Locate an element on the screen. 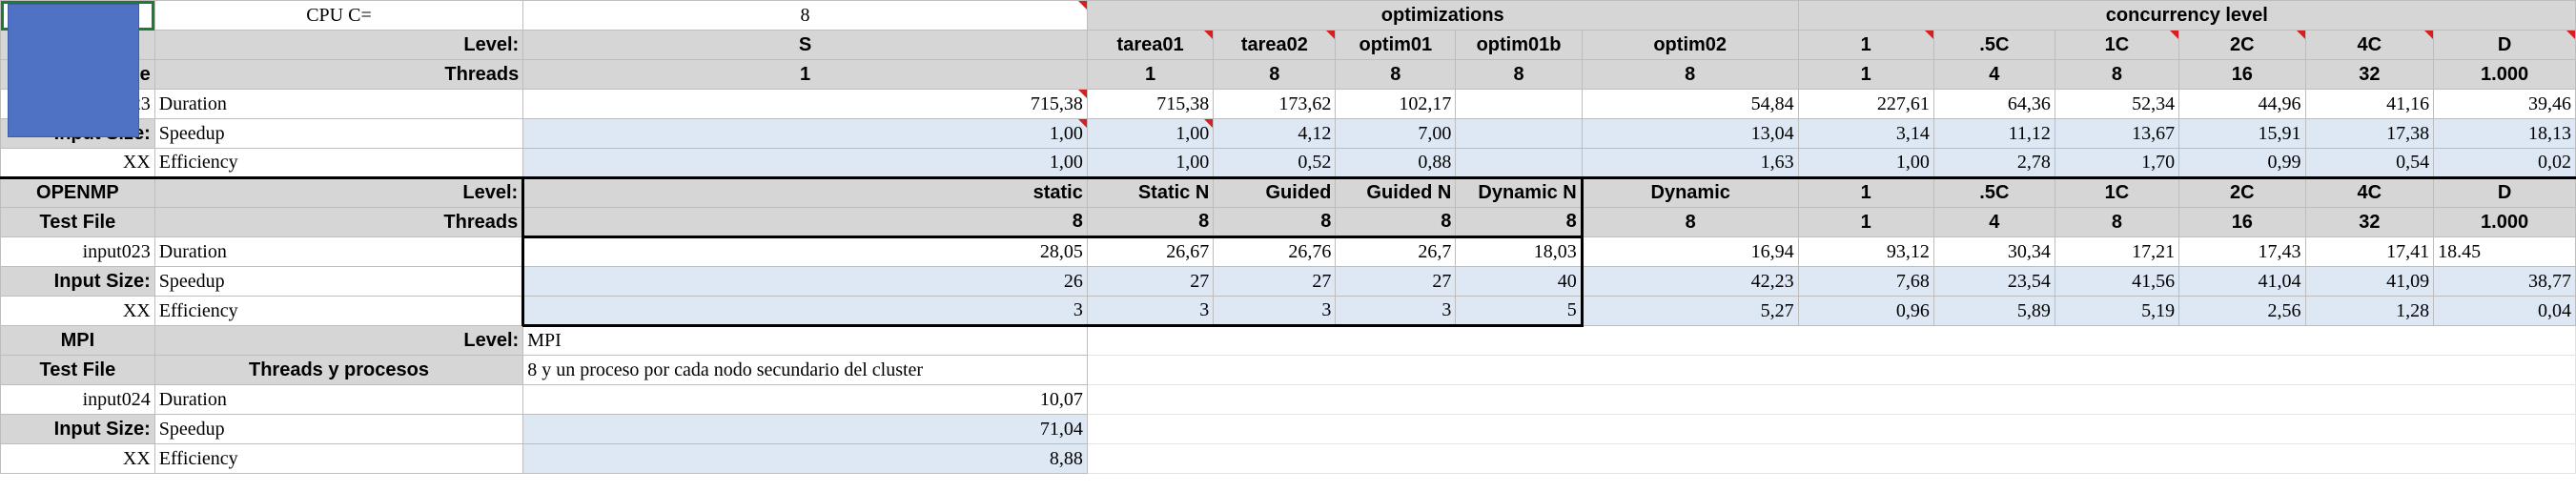 The height and width of the screenshot is (492, 2576). speedup-cell: 3,14 is located at coordinates (1865, 134).